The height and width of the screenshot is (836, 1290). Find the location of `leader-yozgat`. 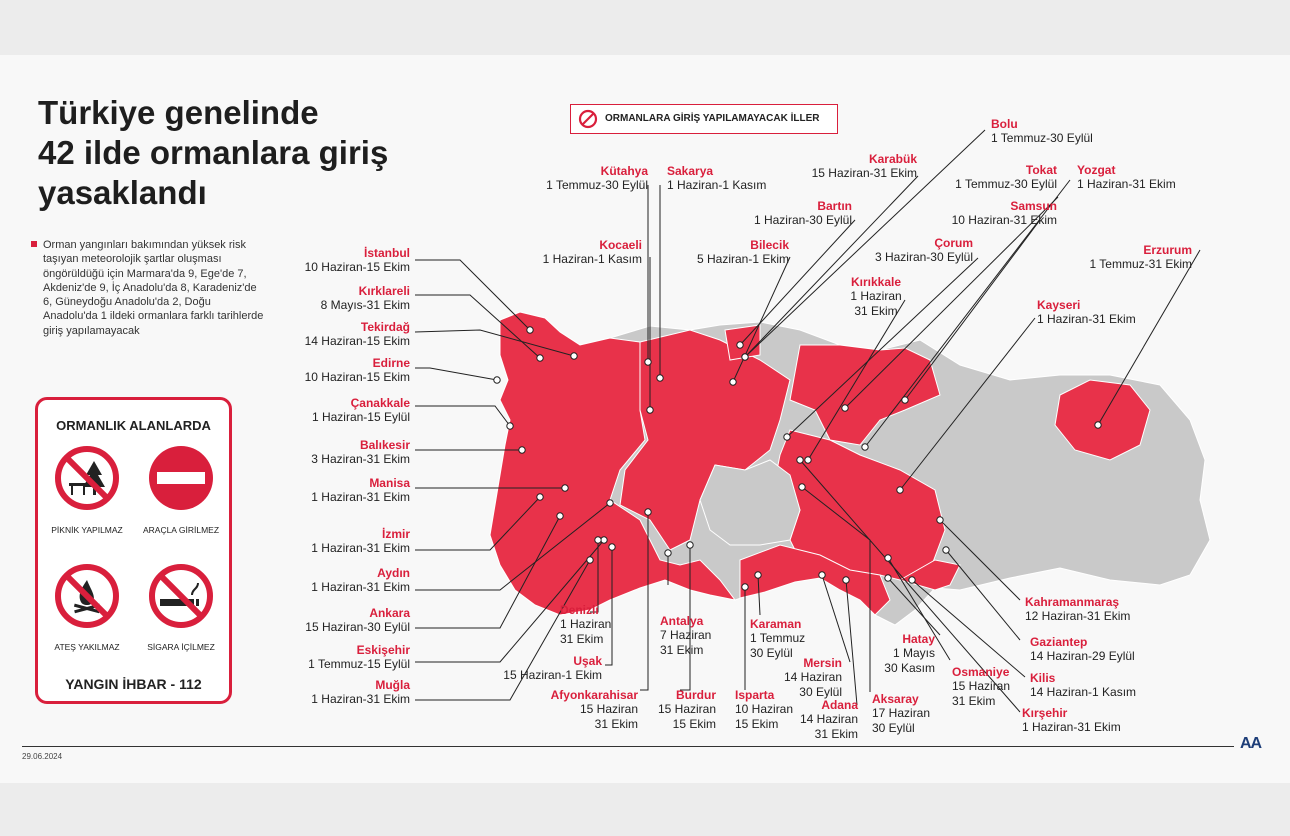

leader-yozgat is located at coordinates (967, 313).